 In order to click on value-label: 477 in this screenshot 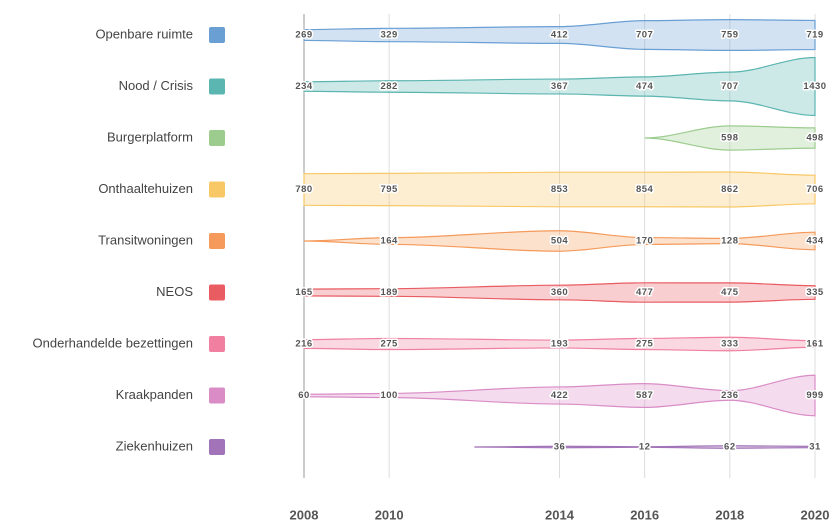, I will do `click(644, 292)`.